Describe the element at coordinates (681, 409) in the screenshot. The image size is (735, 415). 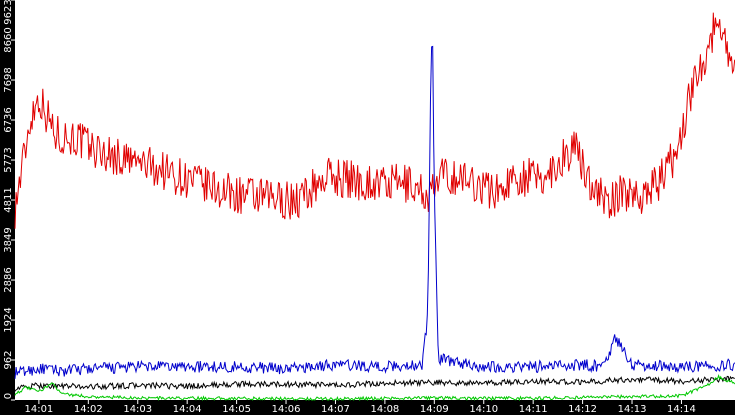
I see `x-tick-label: 14:14` at that location.